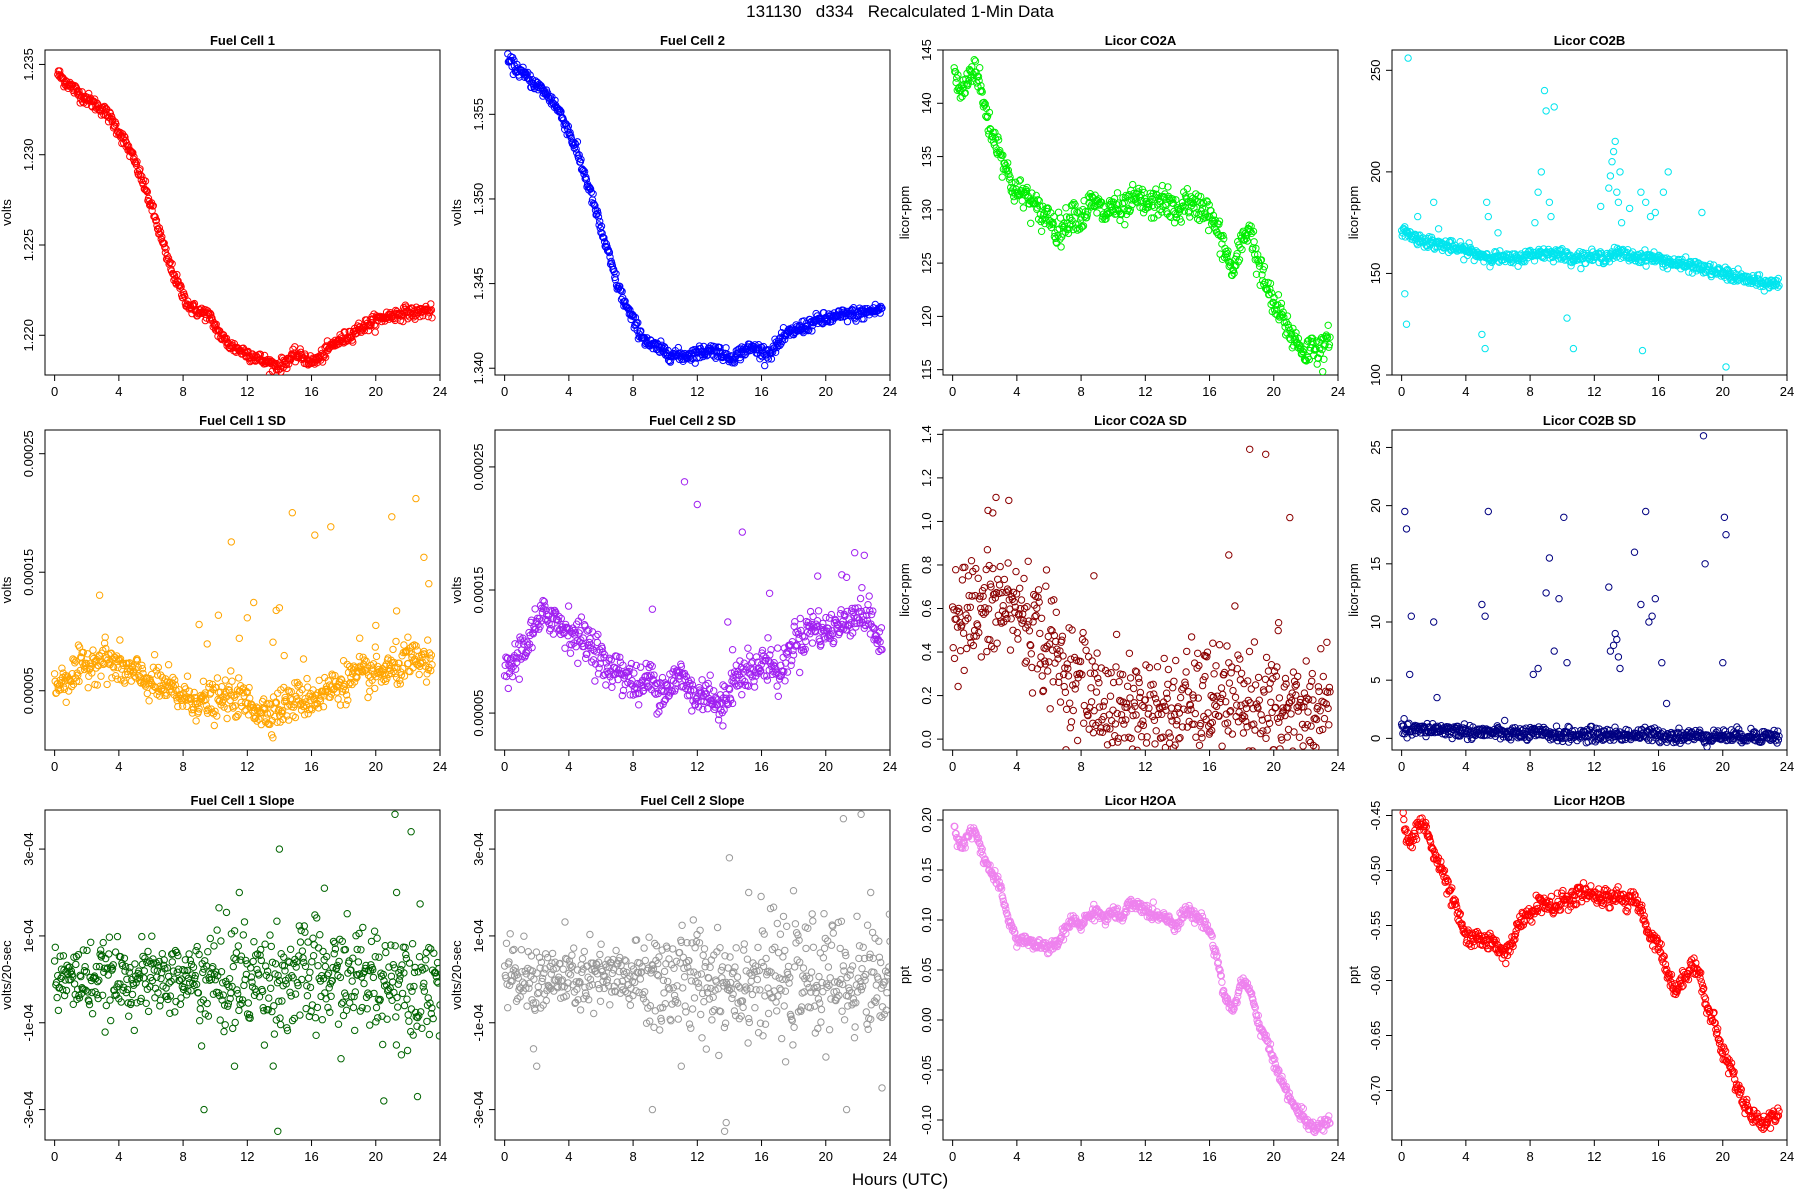  I want to click on y-tick-label: 0.00005, so click(478, 713).